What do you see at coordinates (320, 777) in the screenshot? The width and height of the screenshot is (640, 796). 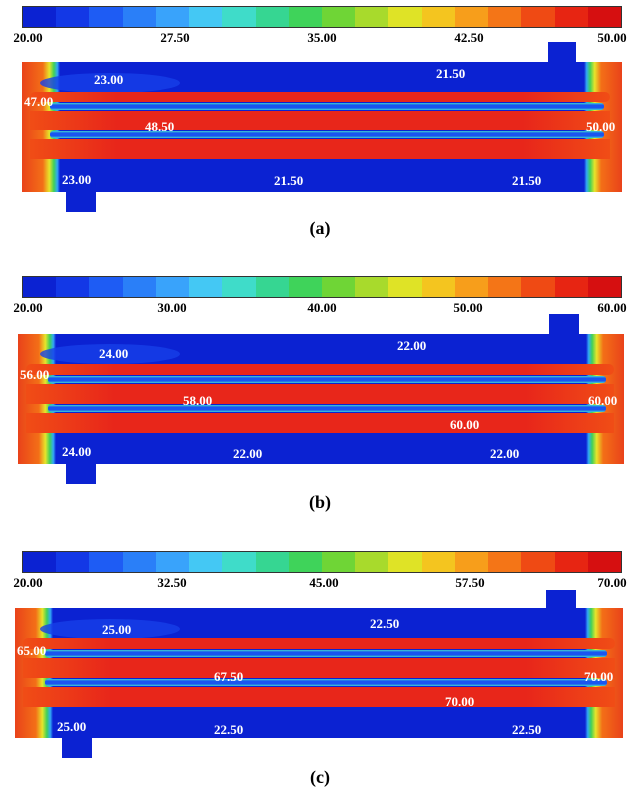 I see `caption-c: (c)` at bounding box center [320, 777].